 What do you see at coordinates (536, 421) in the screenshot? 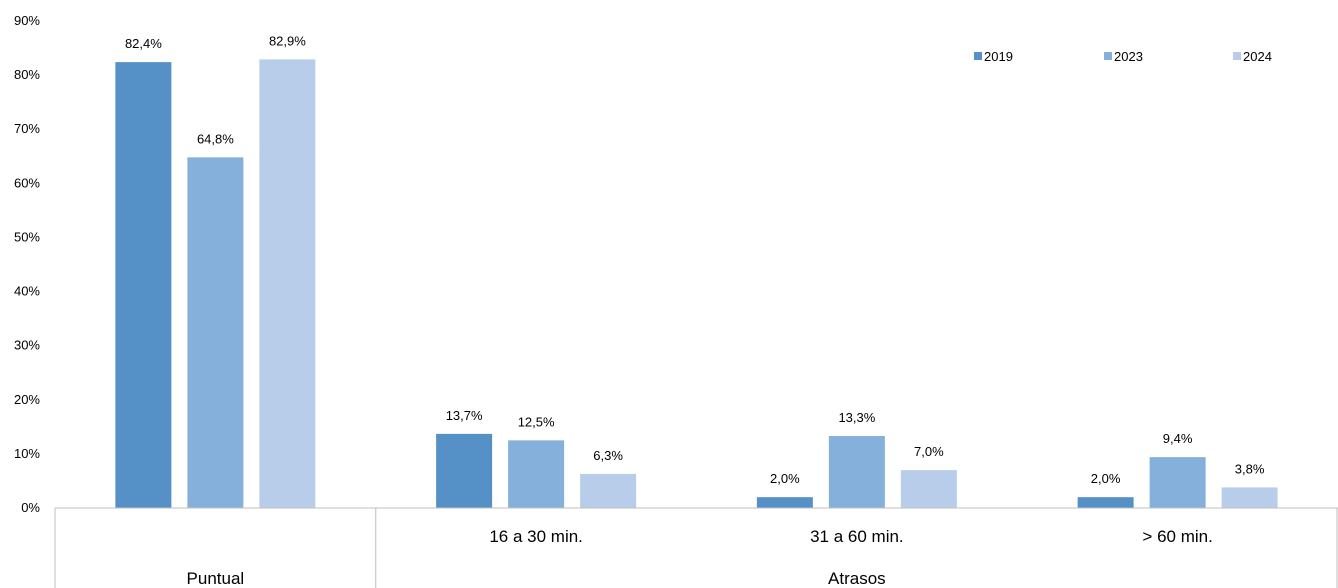
I see `data-label: 12,5%` at bounding box center [536, 421].